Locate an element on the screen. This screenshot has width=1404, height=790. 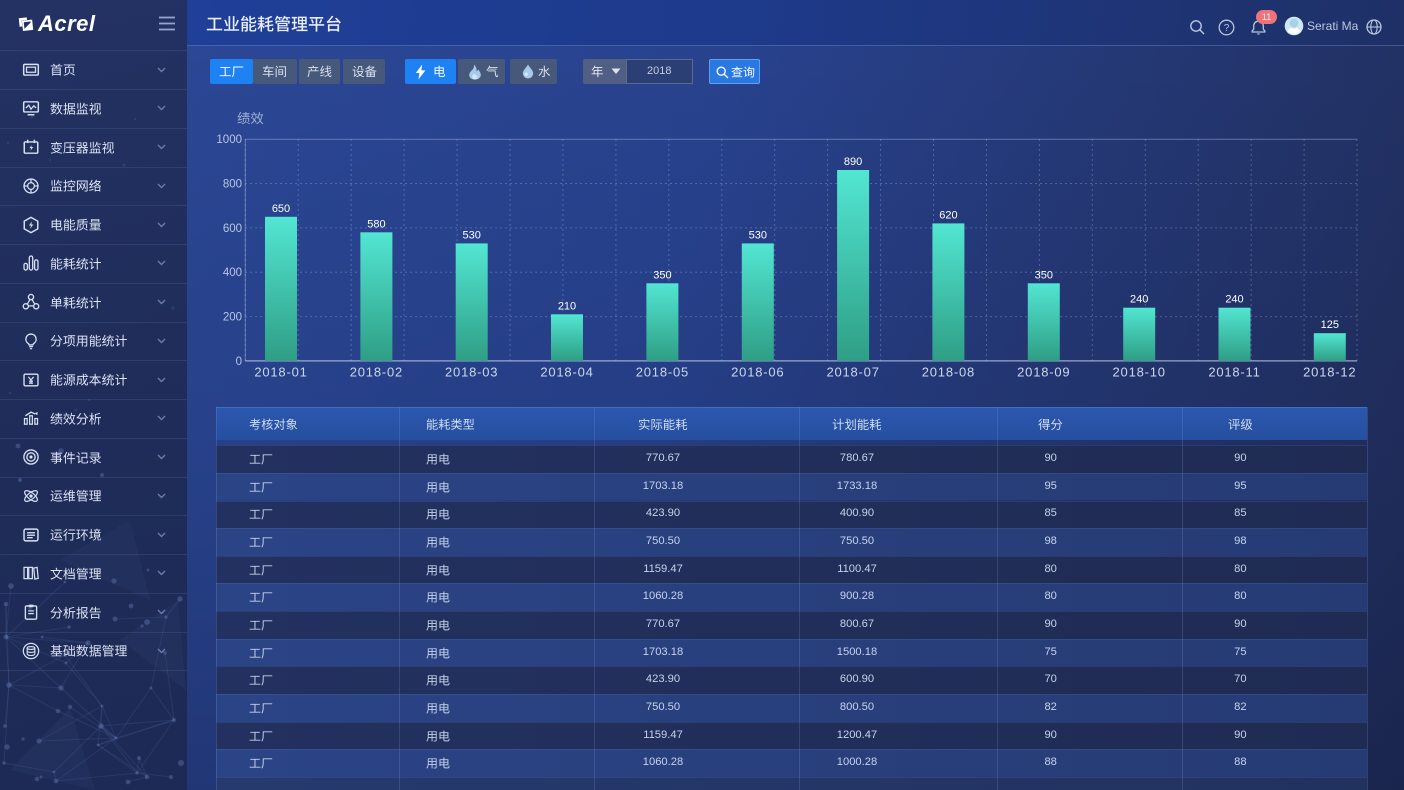
svg-text: 2018-05 is located at coordinates (662, 372).